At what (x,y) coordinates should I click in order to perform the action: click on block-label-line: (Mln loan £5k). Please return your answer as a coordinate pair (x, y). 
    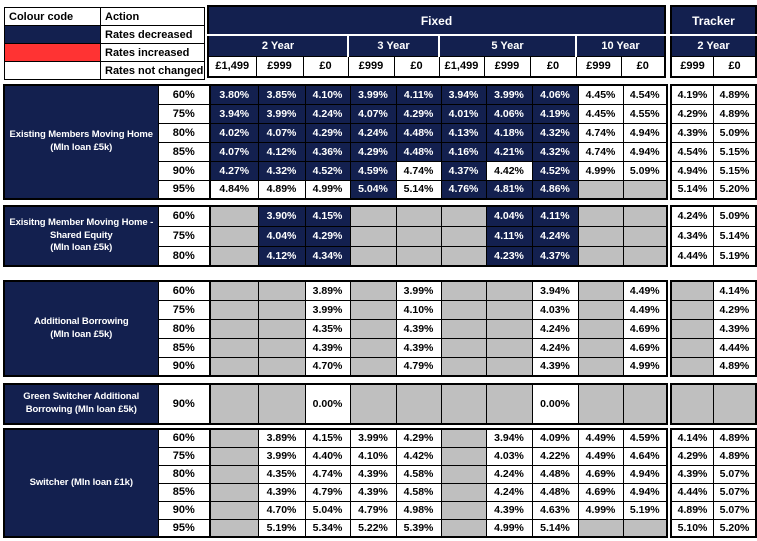
    Looking at the image, I should click on (81, 147).